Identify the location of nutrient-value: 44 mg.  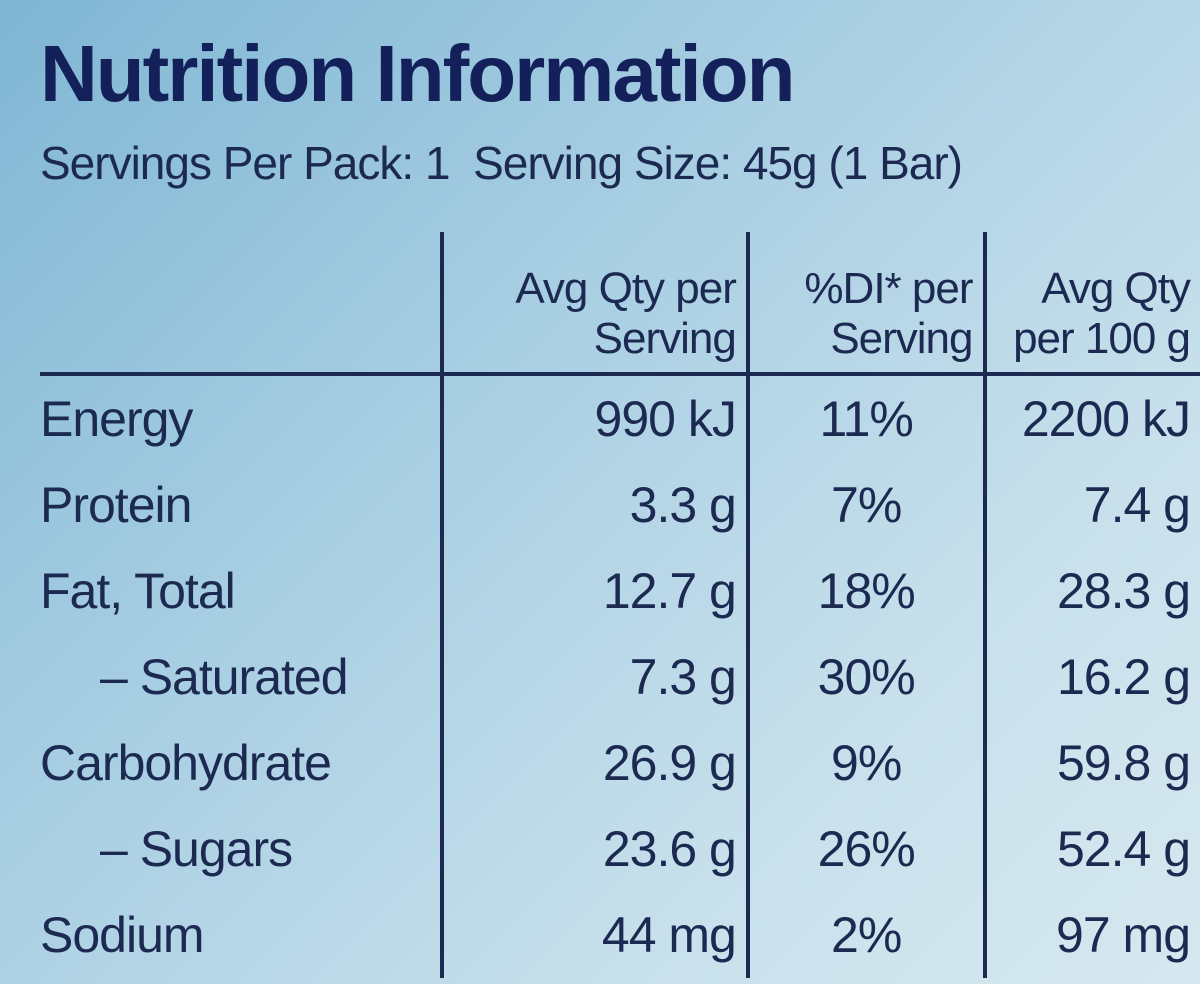
(594, 935).